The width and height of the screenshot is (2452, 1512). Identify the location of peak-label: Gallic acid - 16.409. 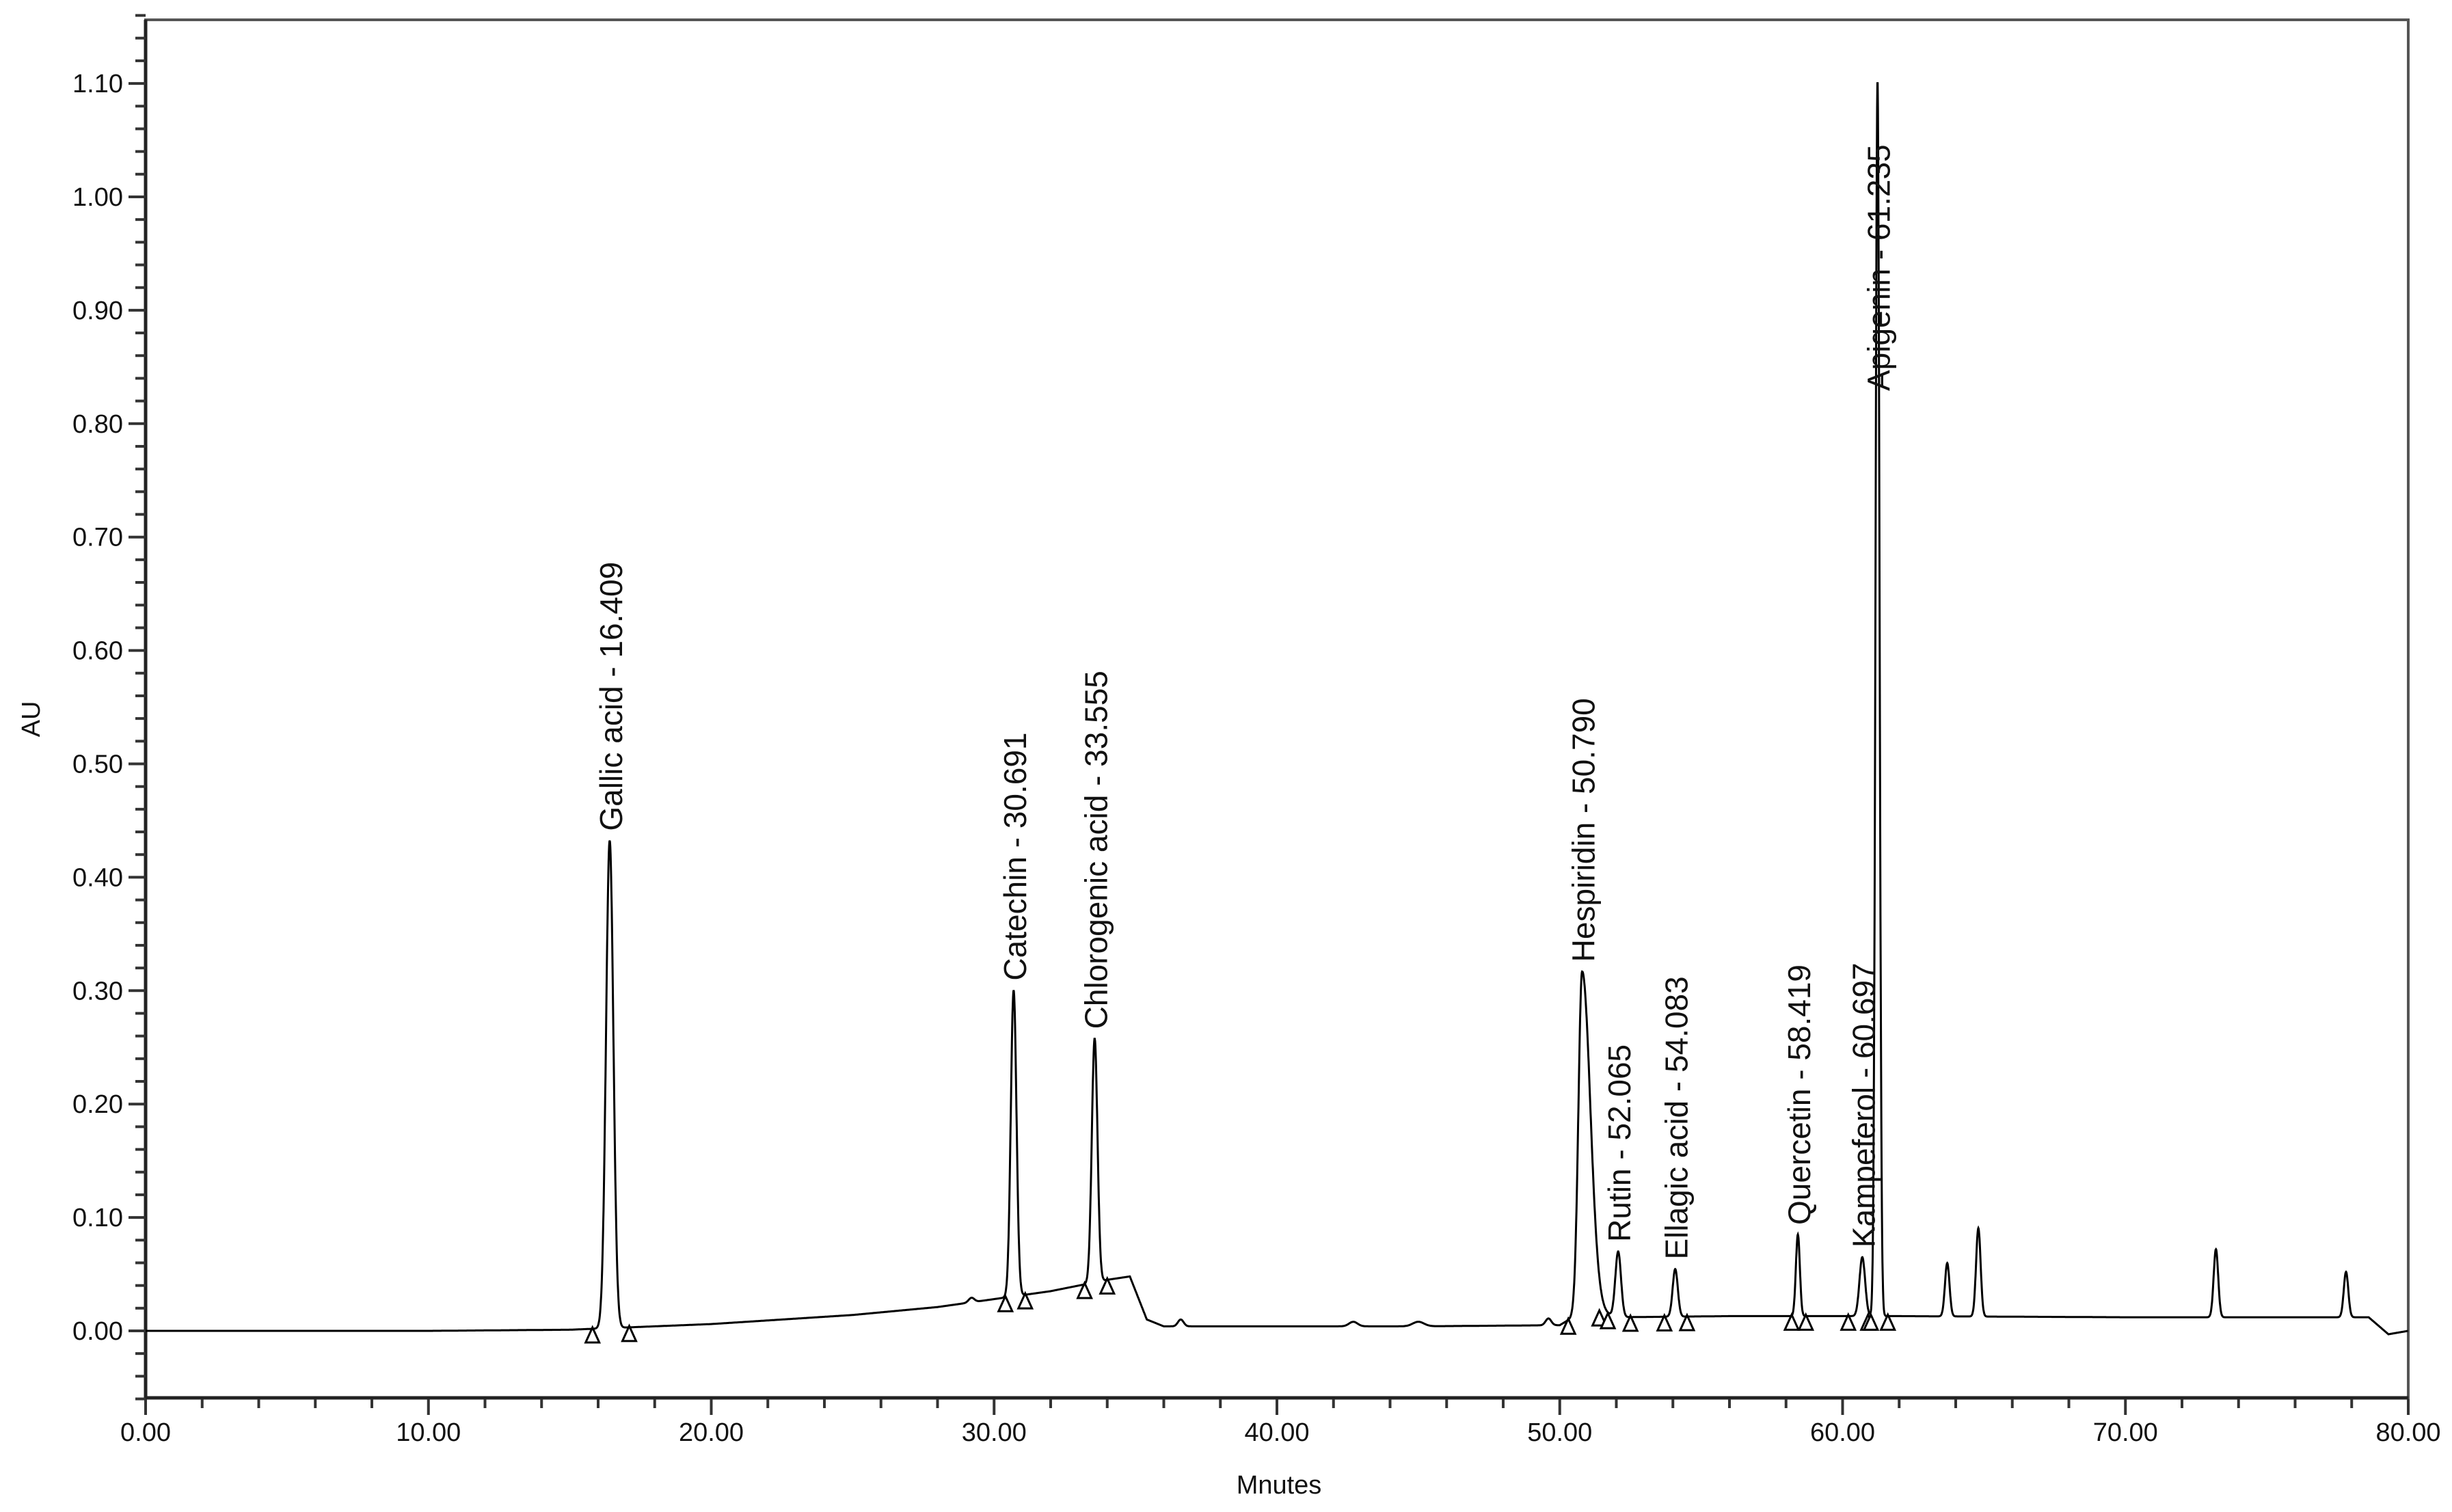
(611, 696).